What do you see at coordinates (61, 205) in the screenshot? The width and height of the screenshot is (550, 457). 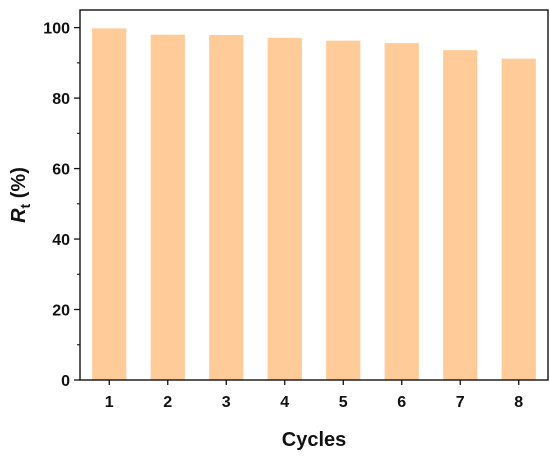 I see `y-axis-ticks: 0 20 40 60 80 100` at bounding box center [61, 205].